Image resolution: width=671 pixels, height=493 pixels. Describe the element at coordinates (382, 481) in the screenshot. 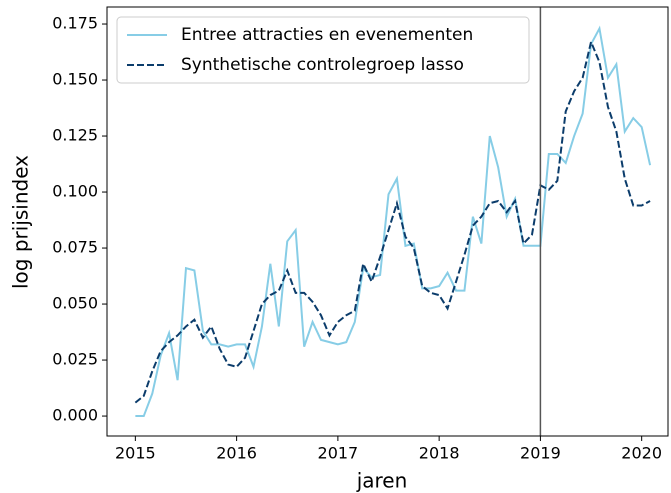

I see `x-axis-label: jaren` at that location.